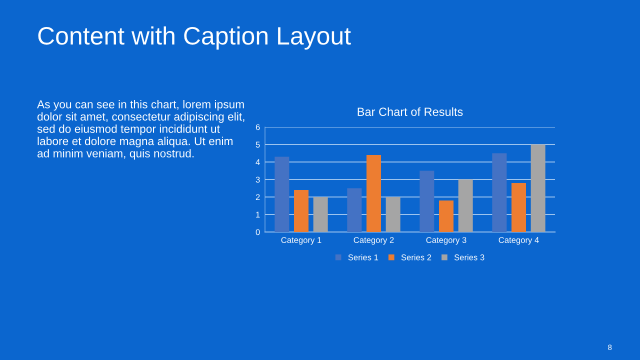 This screenshot has width=640, height=360. Describe the element at coordinates (258, 162) in the screenshot. I see `y-tick-label: 4` at that location.